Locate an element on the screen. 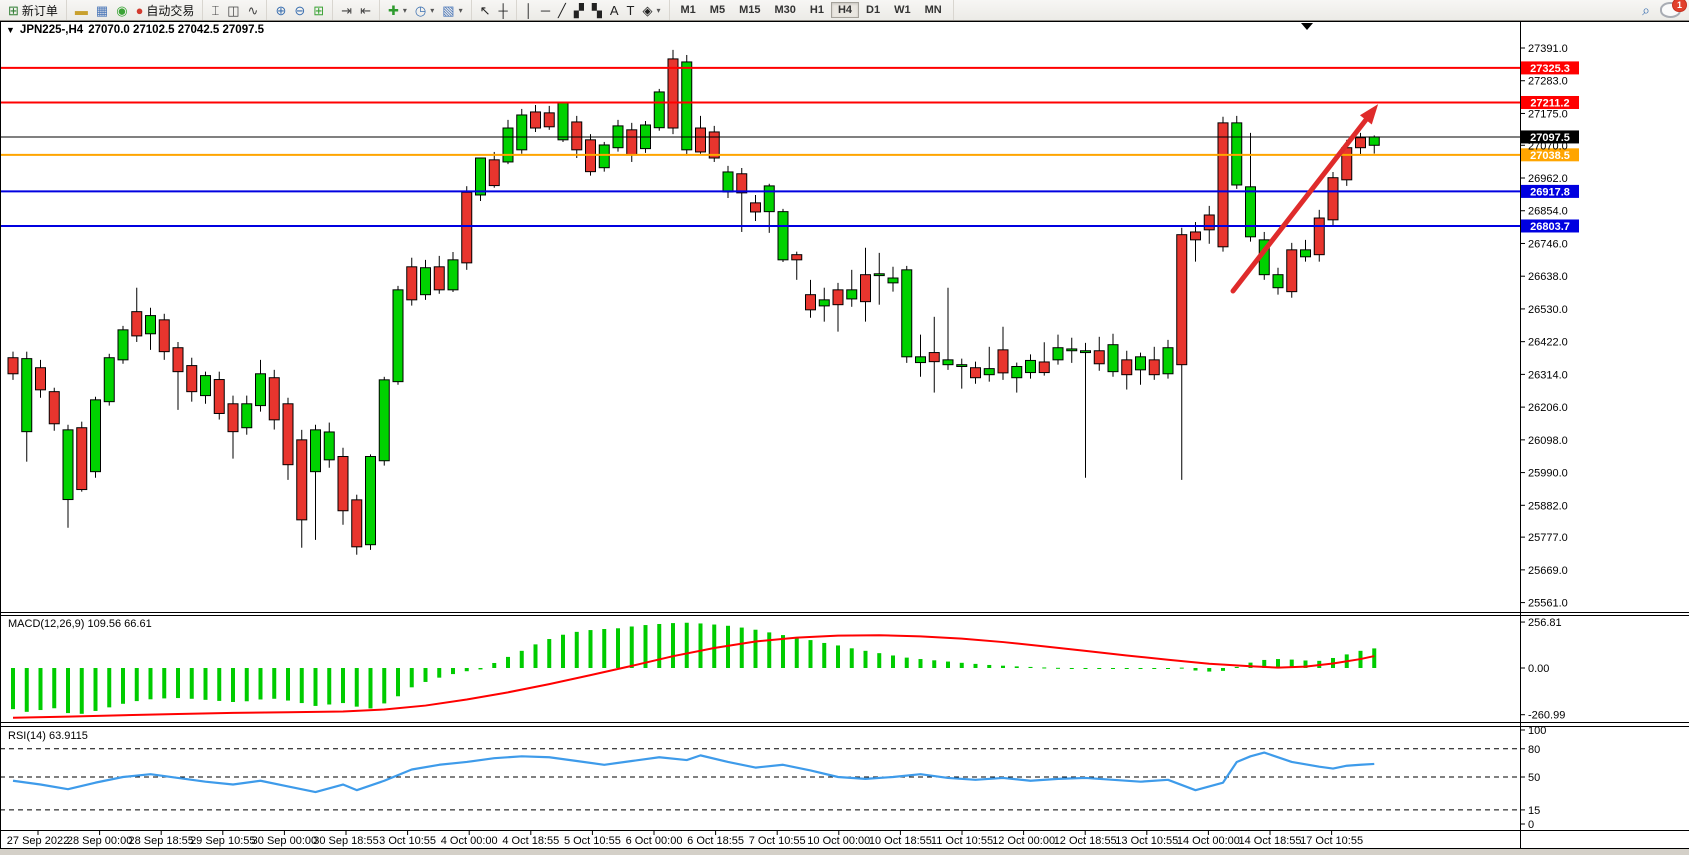 This screenshot has height=855, width=1689. trend-arrow-annotation is located at coordinates (1300, 204).